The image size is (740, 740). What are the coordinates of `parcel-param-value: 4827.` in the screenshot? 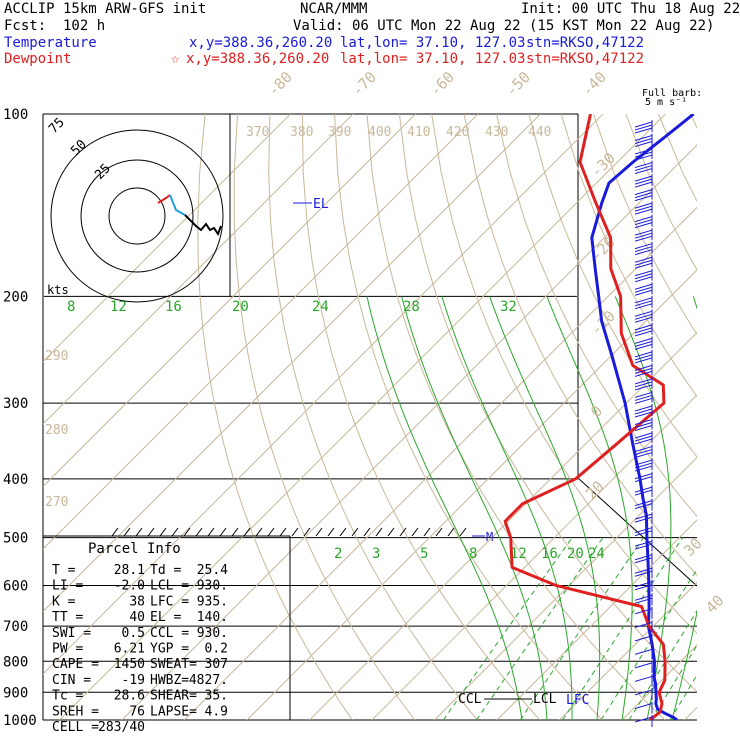 It's located at (208, 680).